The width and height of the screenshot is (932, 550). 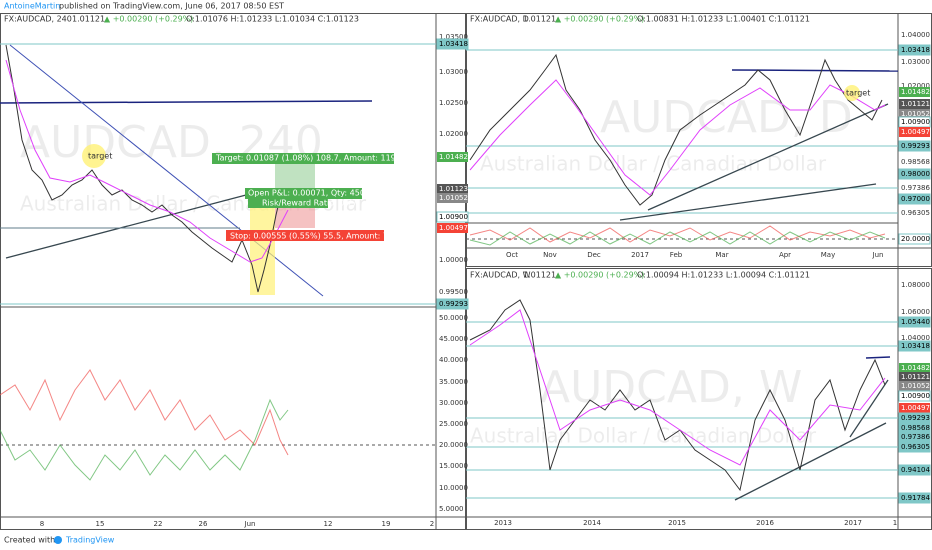 I want to click on watermark-sub: Australian Dollar / Canadian Dollar, so click(x=643, y=436).